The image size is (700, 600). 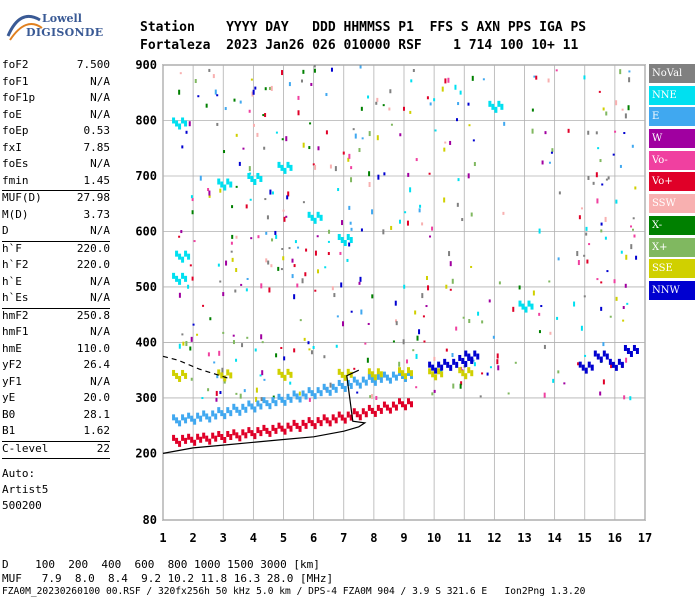 I want to click on param-value: N/A, so click(x=100, y=331).